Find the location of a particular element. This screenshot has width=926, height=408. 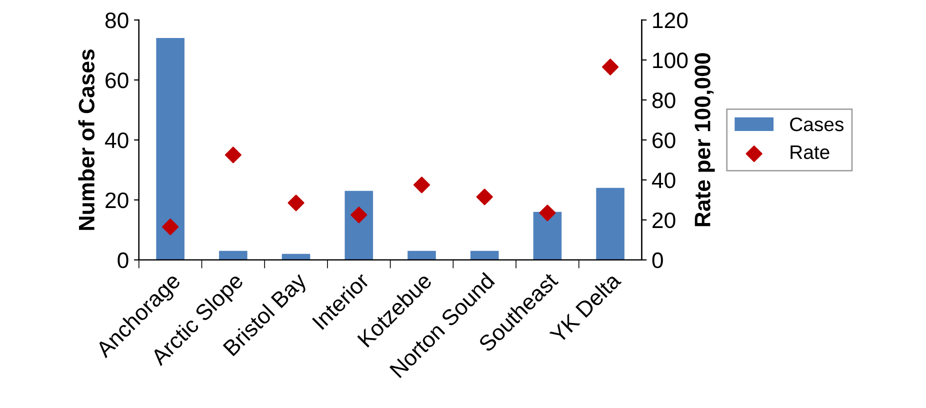

y-axis-title: Number of Cases is located at coordinates (86, 139).